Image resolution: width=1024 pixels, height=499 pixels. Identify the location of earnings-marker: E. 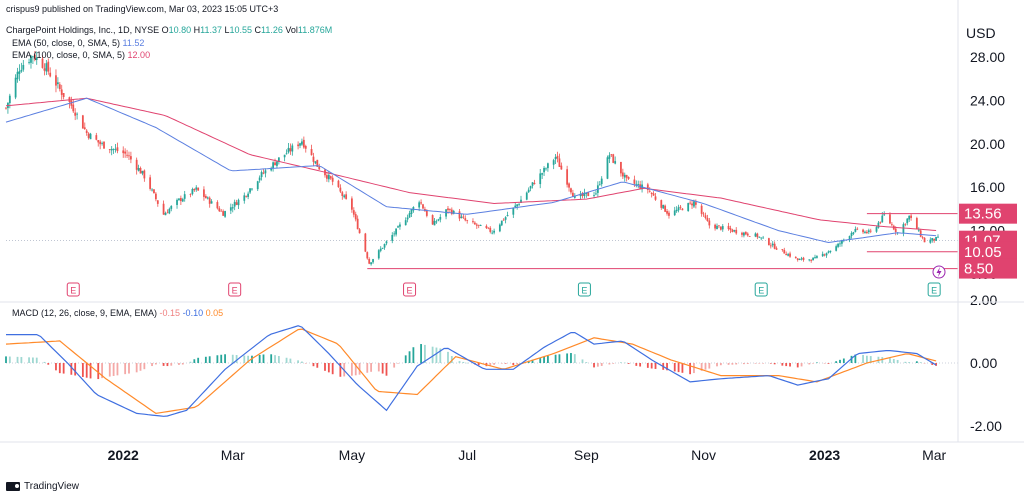
(73, 289).